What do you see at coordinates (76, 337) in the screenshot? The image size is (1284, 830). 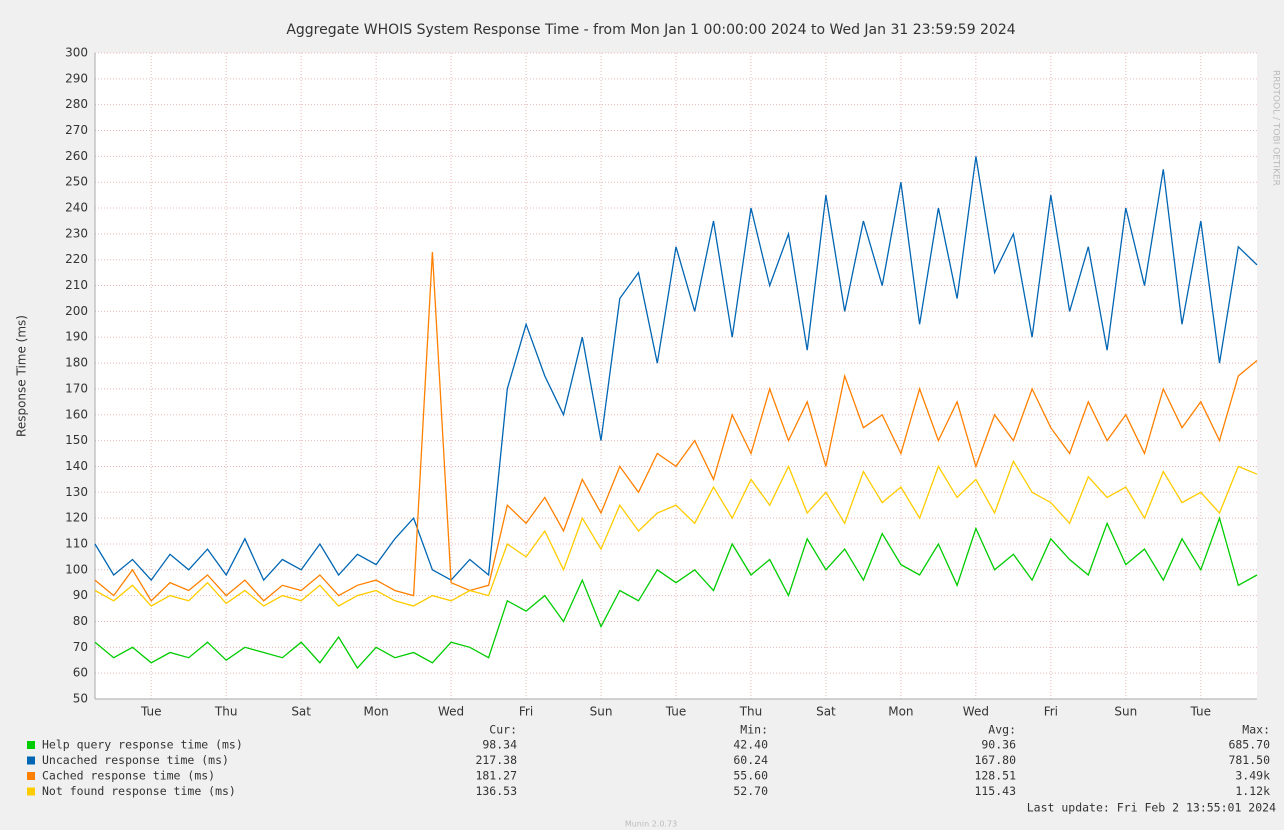 I see `y-tick-label: 190` at bounding box center [76, 337].